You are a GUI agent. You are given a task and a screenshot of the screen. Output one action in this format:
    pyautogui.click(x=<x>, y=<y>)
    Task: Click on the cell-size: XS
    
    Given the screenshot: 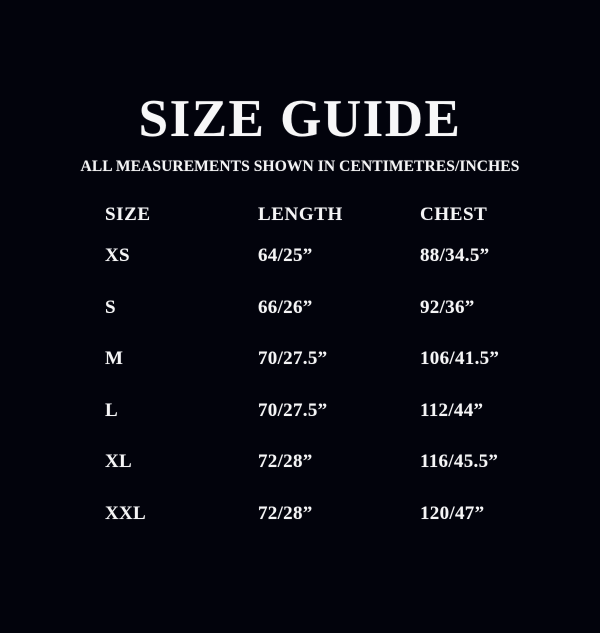 What is the action you would take?
    pyautogui.click(x=117, y=255)
    